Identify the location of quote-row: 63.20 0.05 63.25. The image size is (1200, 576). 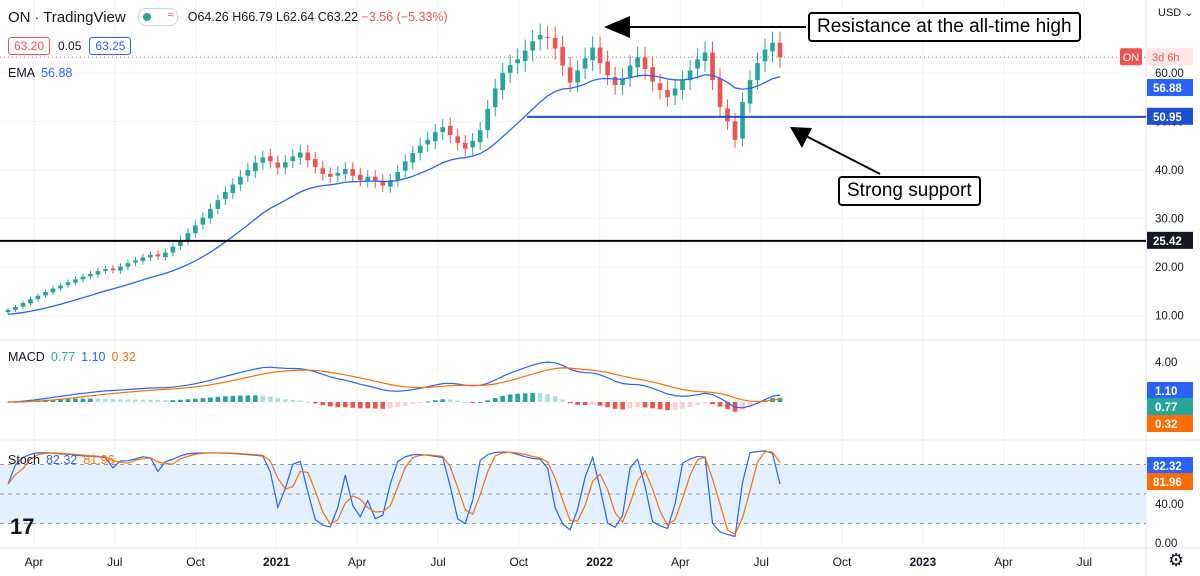
(70, 46).